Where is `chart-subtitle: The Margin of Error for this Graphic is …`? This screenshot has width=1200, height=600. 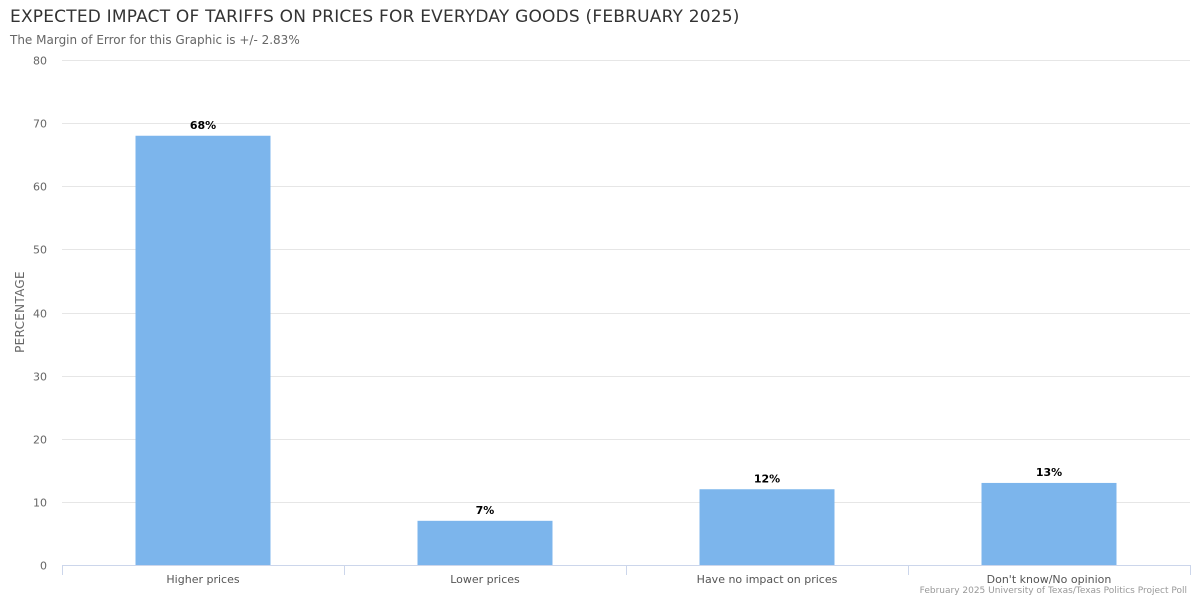
chart-subtitle: The Margin of Error for this Graphic is … is located at coordinates (155, 40).